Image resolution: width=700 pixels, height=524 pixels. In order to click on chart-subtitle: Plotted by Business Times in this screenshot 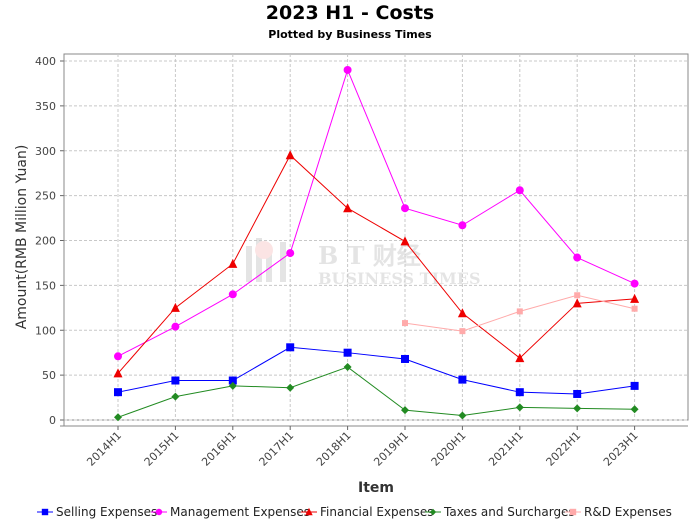, I will do `click(350, 34)`.